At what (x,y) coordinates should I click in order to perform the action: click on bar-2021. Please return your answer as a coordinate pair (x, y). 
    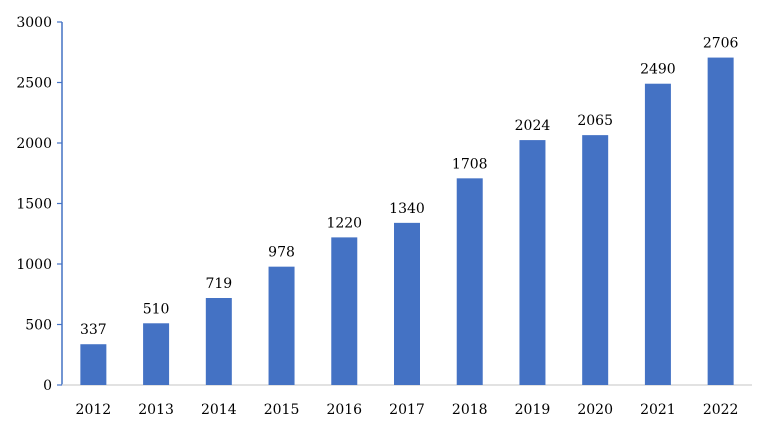
    Looking at the image, I should click on (657, 234).